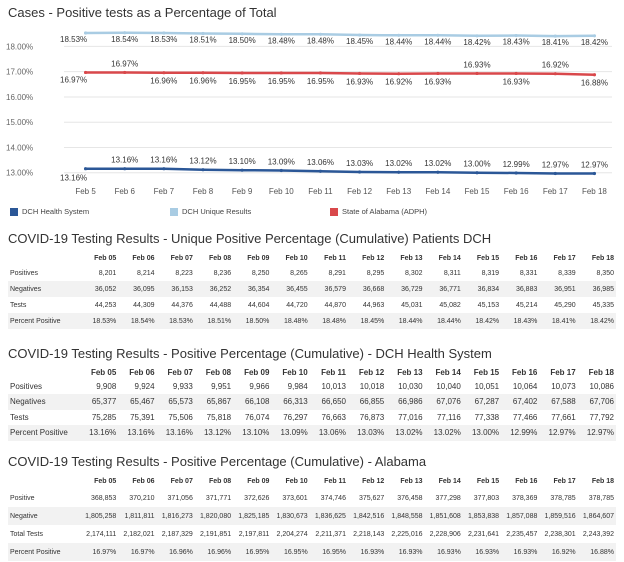 This screenshot has height=562, width=624. What do you see at coordinates (258, 258) in the screenshot?
I see `column-header: Feb 09` at bounding box center [258, 258].